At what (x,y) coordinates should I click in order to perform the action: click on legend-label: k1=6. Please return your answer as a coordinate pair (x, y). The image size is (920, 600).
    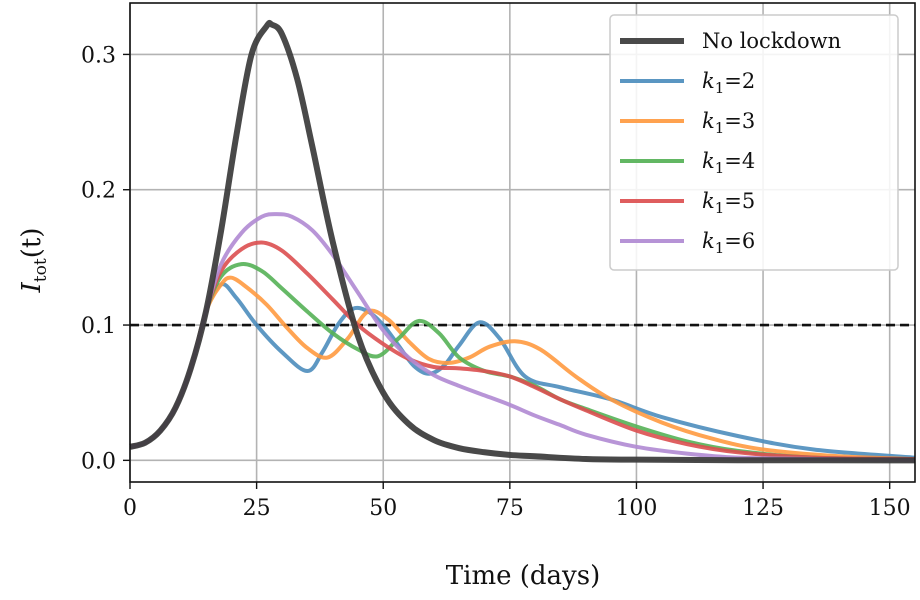
    Looking at the image, I should click on (728, 243).